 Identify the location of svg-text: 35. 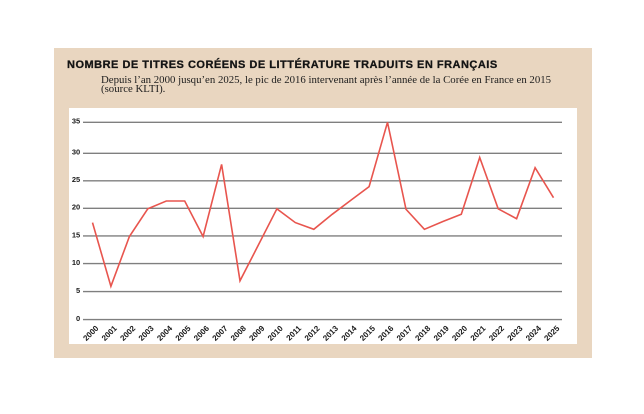
(76, 121).